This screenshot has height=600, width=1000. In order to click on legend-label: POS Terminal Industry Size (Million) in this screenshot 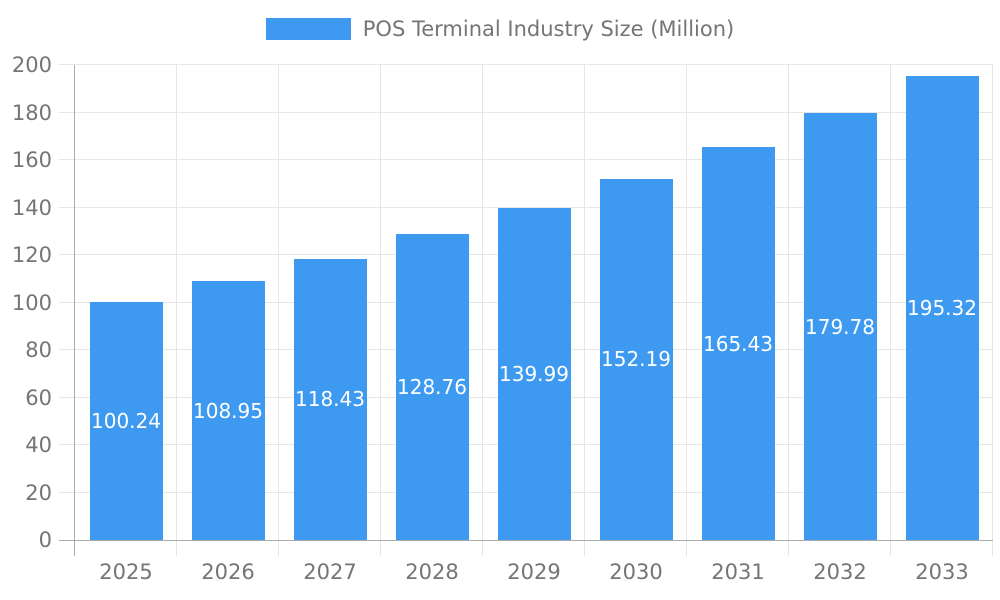, I will do `click(548, 29)`.